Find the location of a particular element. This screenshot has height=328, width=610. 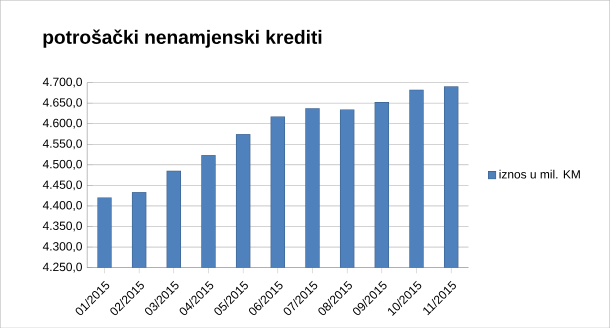

y-tick-label: 4.550,0 is located at coordinates (62, 144).